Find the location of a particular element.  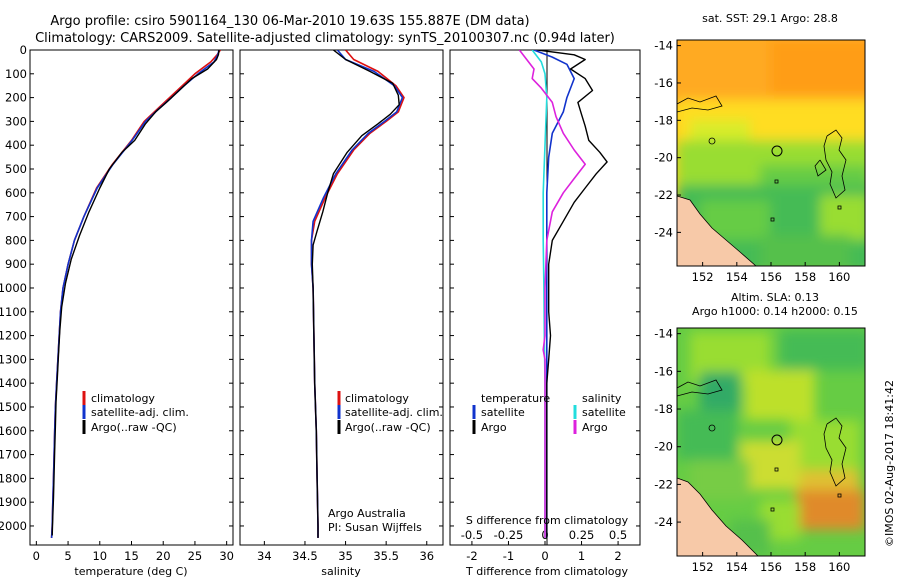

legend3-temperature-heading: temperature is located at coordinates (515, 398).